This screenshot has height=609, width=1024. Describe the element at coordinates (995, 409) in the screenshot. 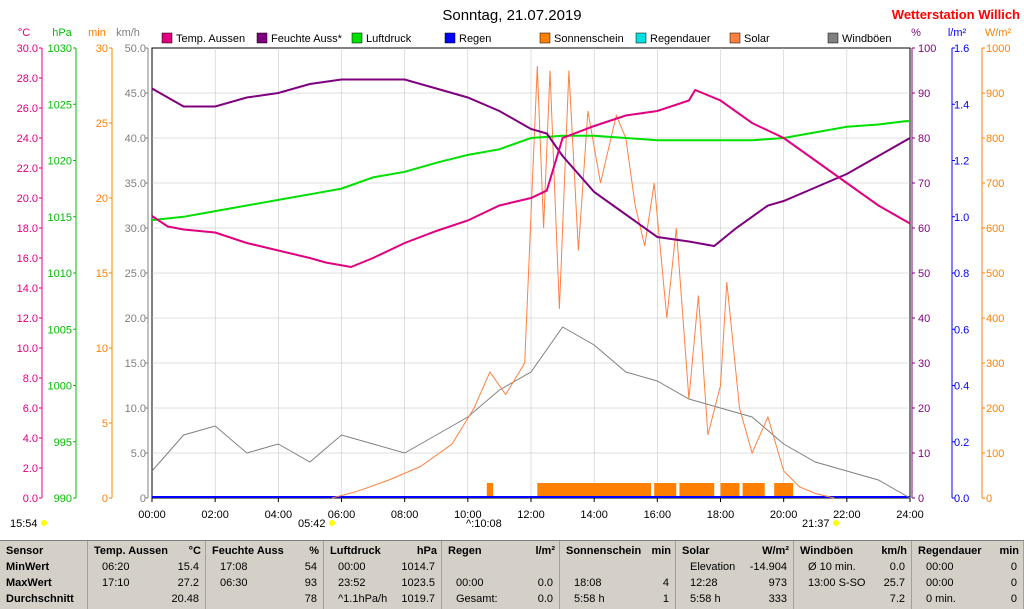

I see `solar-tick-label: 200` at that location.